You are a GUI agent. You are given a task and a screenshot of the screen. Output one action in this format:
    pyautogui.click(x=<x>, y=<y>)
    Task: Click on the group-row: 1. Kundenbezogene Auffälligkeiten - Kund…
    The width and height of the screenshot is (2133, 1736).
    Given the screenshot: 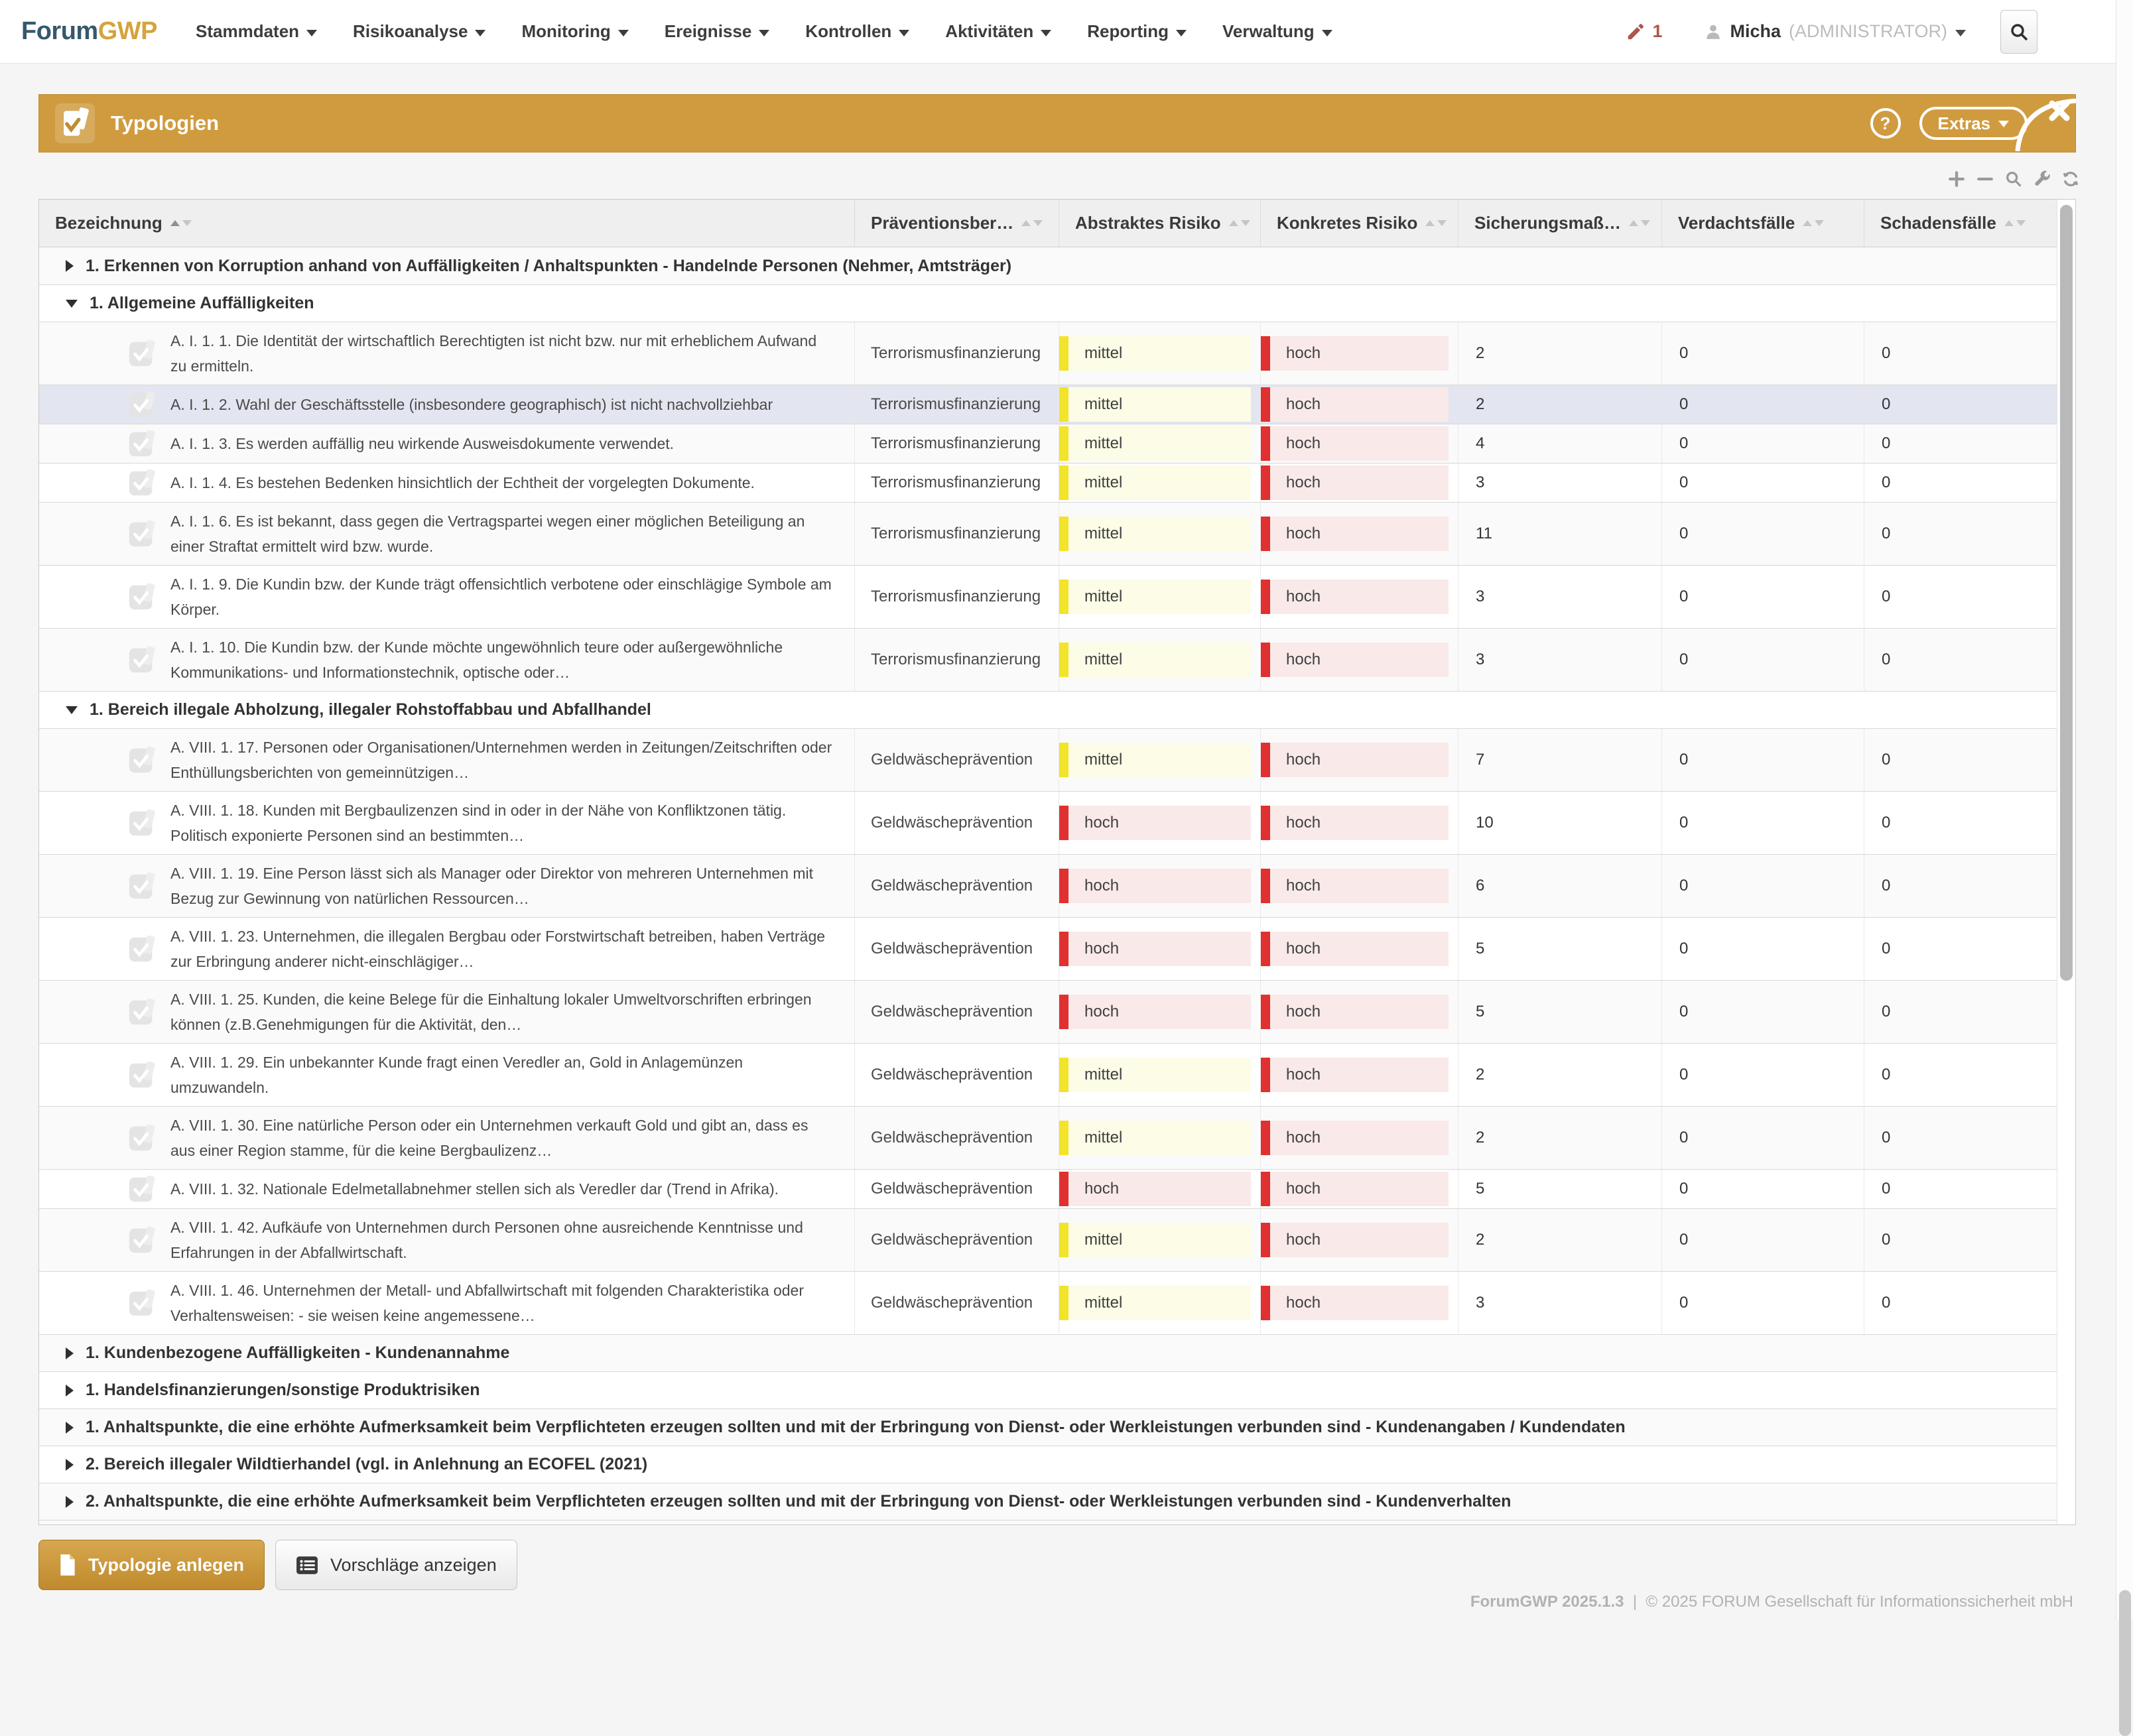 What is the action you would take?
    pyautogui.click(x=1048, y=1352)
    